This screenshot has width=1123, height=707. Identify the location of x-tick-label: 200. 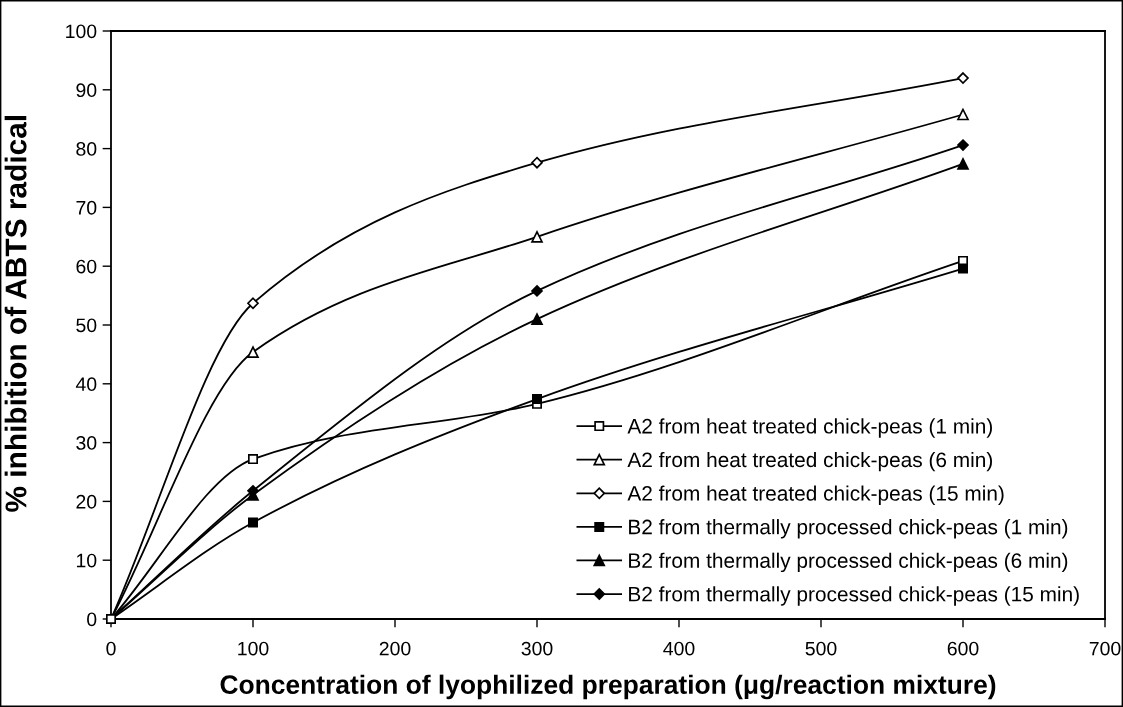
(395, 648).